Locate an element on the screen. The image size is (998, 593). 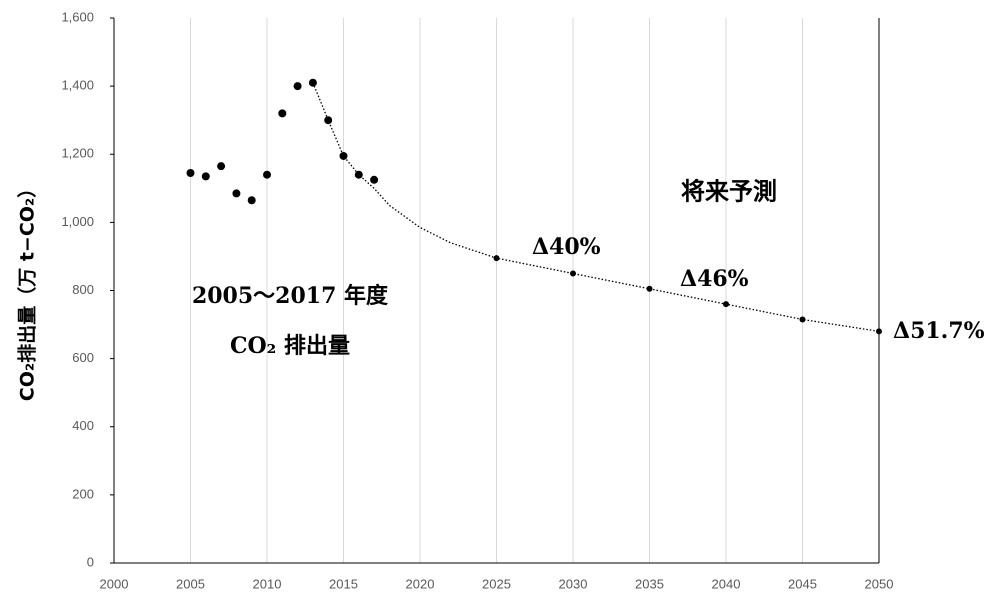
x-tick-label: 2040 is located at coordinates (726, 583).